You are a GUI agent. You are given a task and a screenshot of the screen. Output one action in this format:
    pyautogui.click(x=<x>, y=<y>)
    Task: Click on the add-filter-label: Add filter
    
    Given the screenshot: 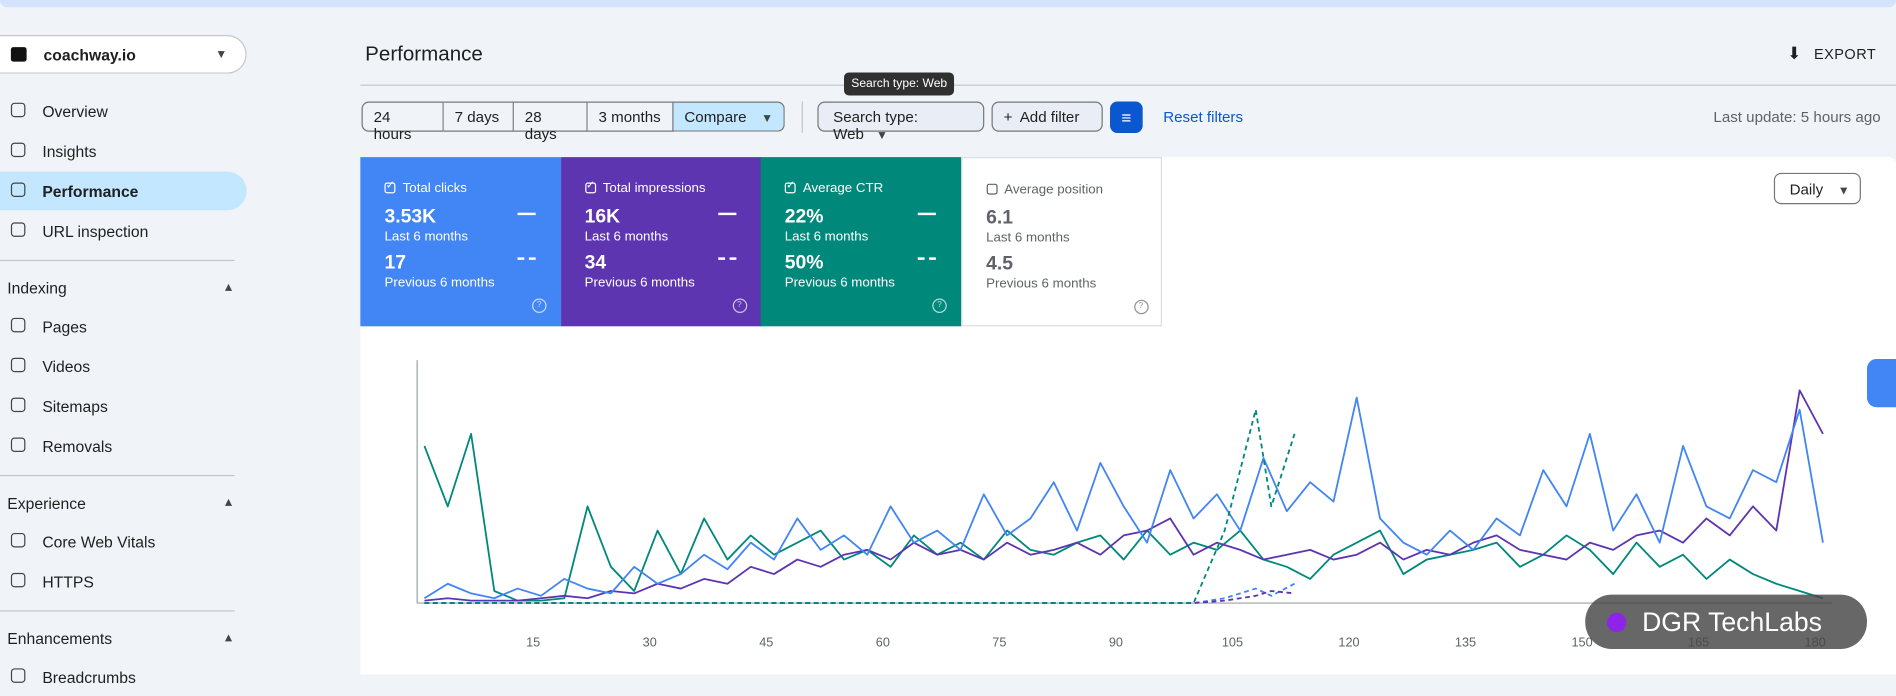 What is the action you would take?
    pyautogui.click(x=1049, y=117)
    